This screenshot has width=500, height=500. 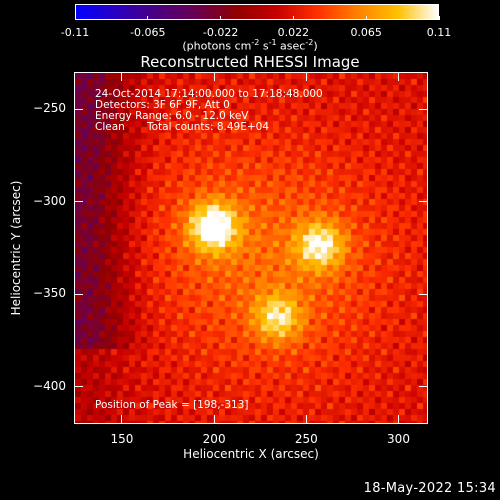 I want to click on y-tick-label: −400, so click(x=49, y=385).